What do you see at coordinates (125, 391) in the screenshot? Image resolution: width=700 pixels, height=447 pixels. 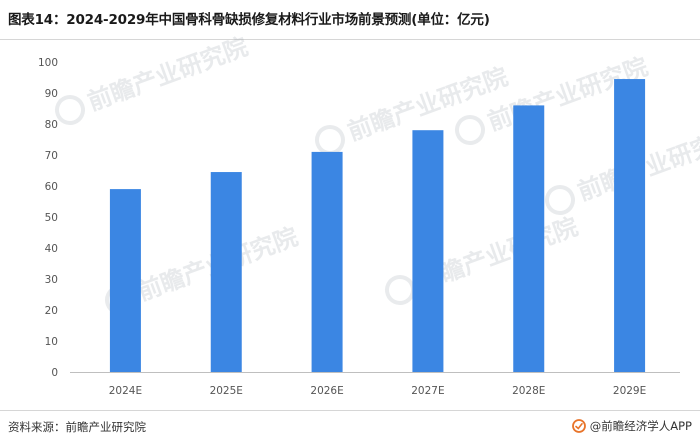 I see `x-tick-label: 2024E` at bounding box center [125, 391].